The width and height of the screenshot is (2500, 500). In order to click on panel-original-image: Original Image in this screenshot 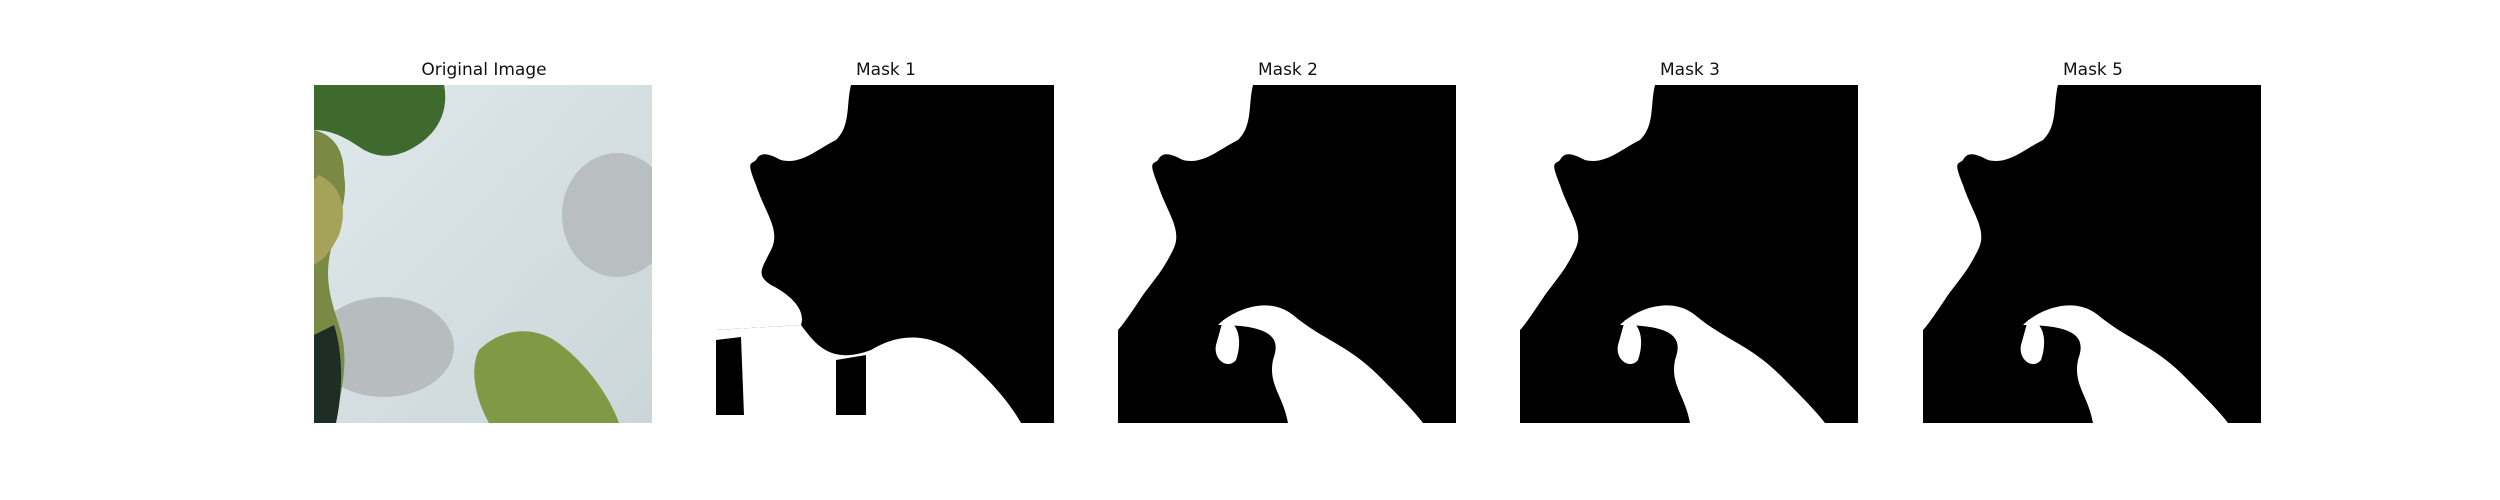, I will do `click(484, 250)`.